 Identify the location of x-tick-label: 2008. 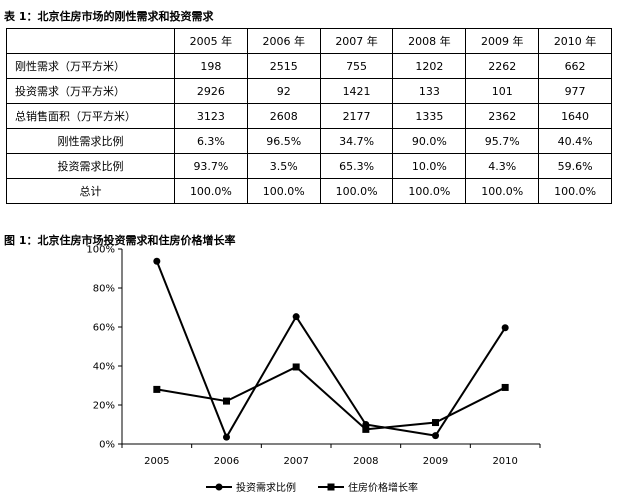
(365, 461).